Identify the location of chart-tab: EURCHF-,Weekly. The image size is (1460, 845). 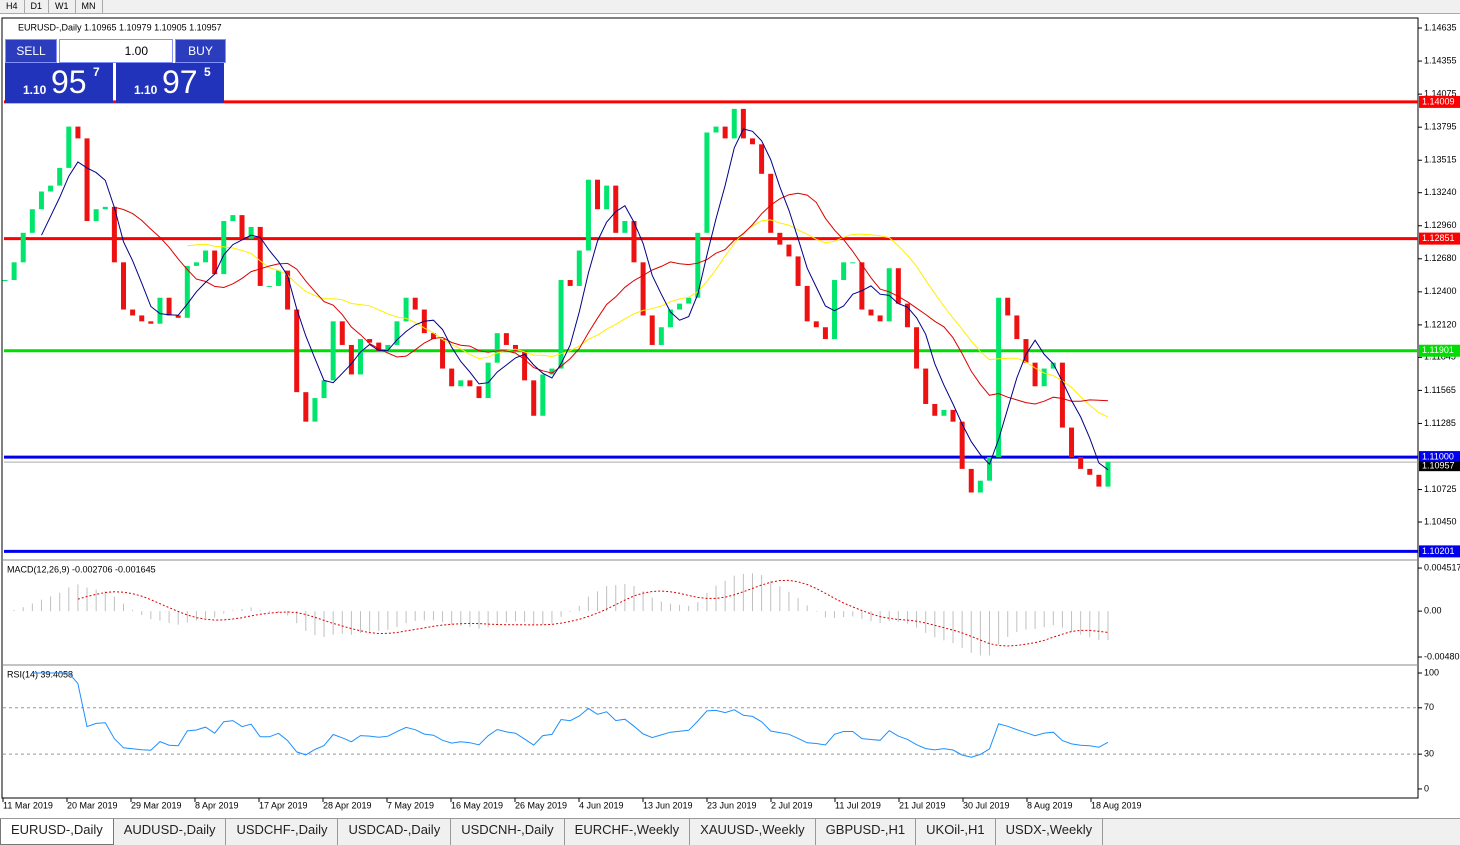
(628, 832).